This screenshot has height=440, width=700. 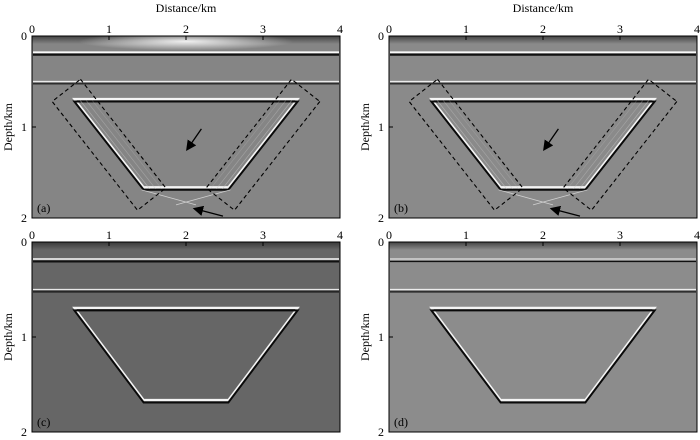 I want to click on panel-label: (a), so click(x=43, y=208).